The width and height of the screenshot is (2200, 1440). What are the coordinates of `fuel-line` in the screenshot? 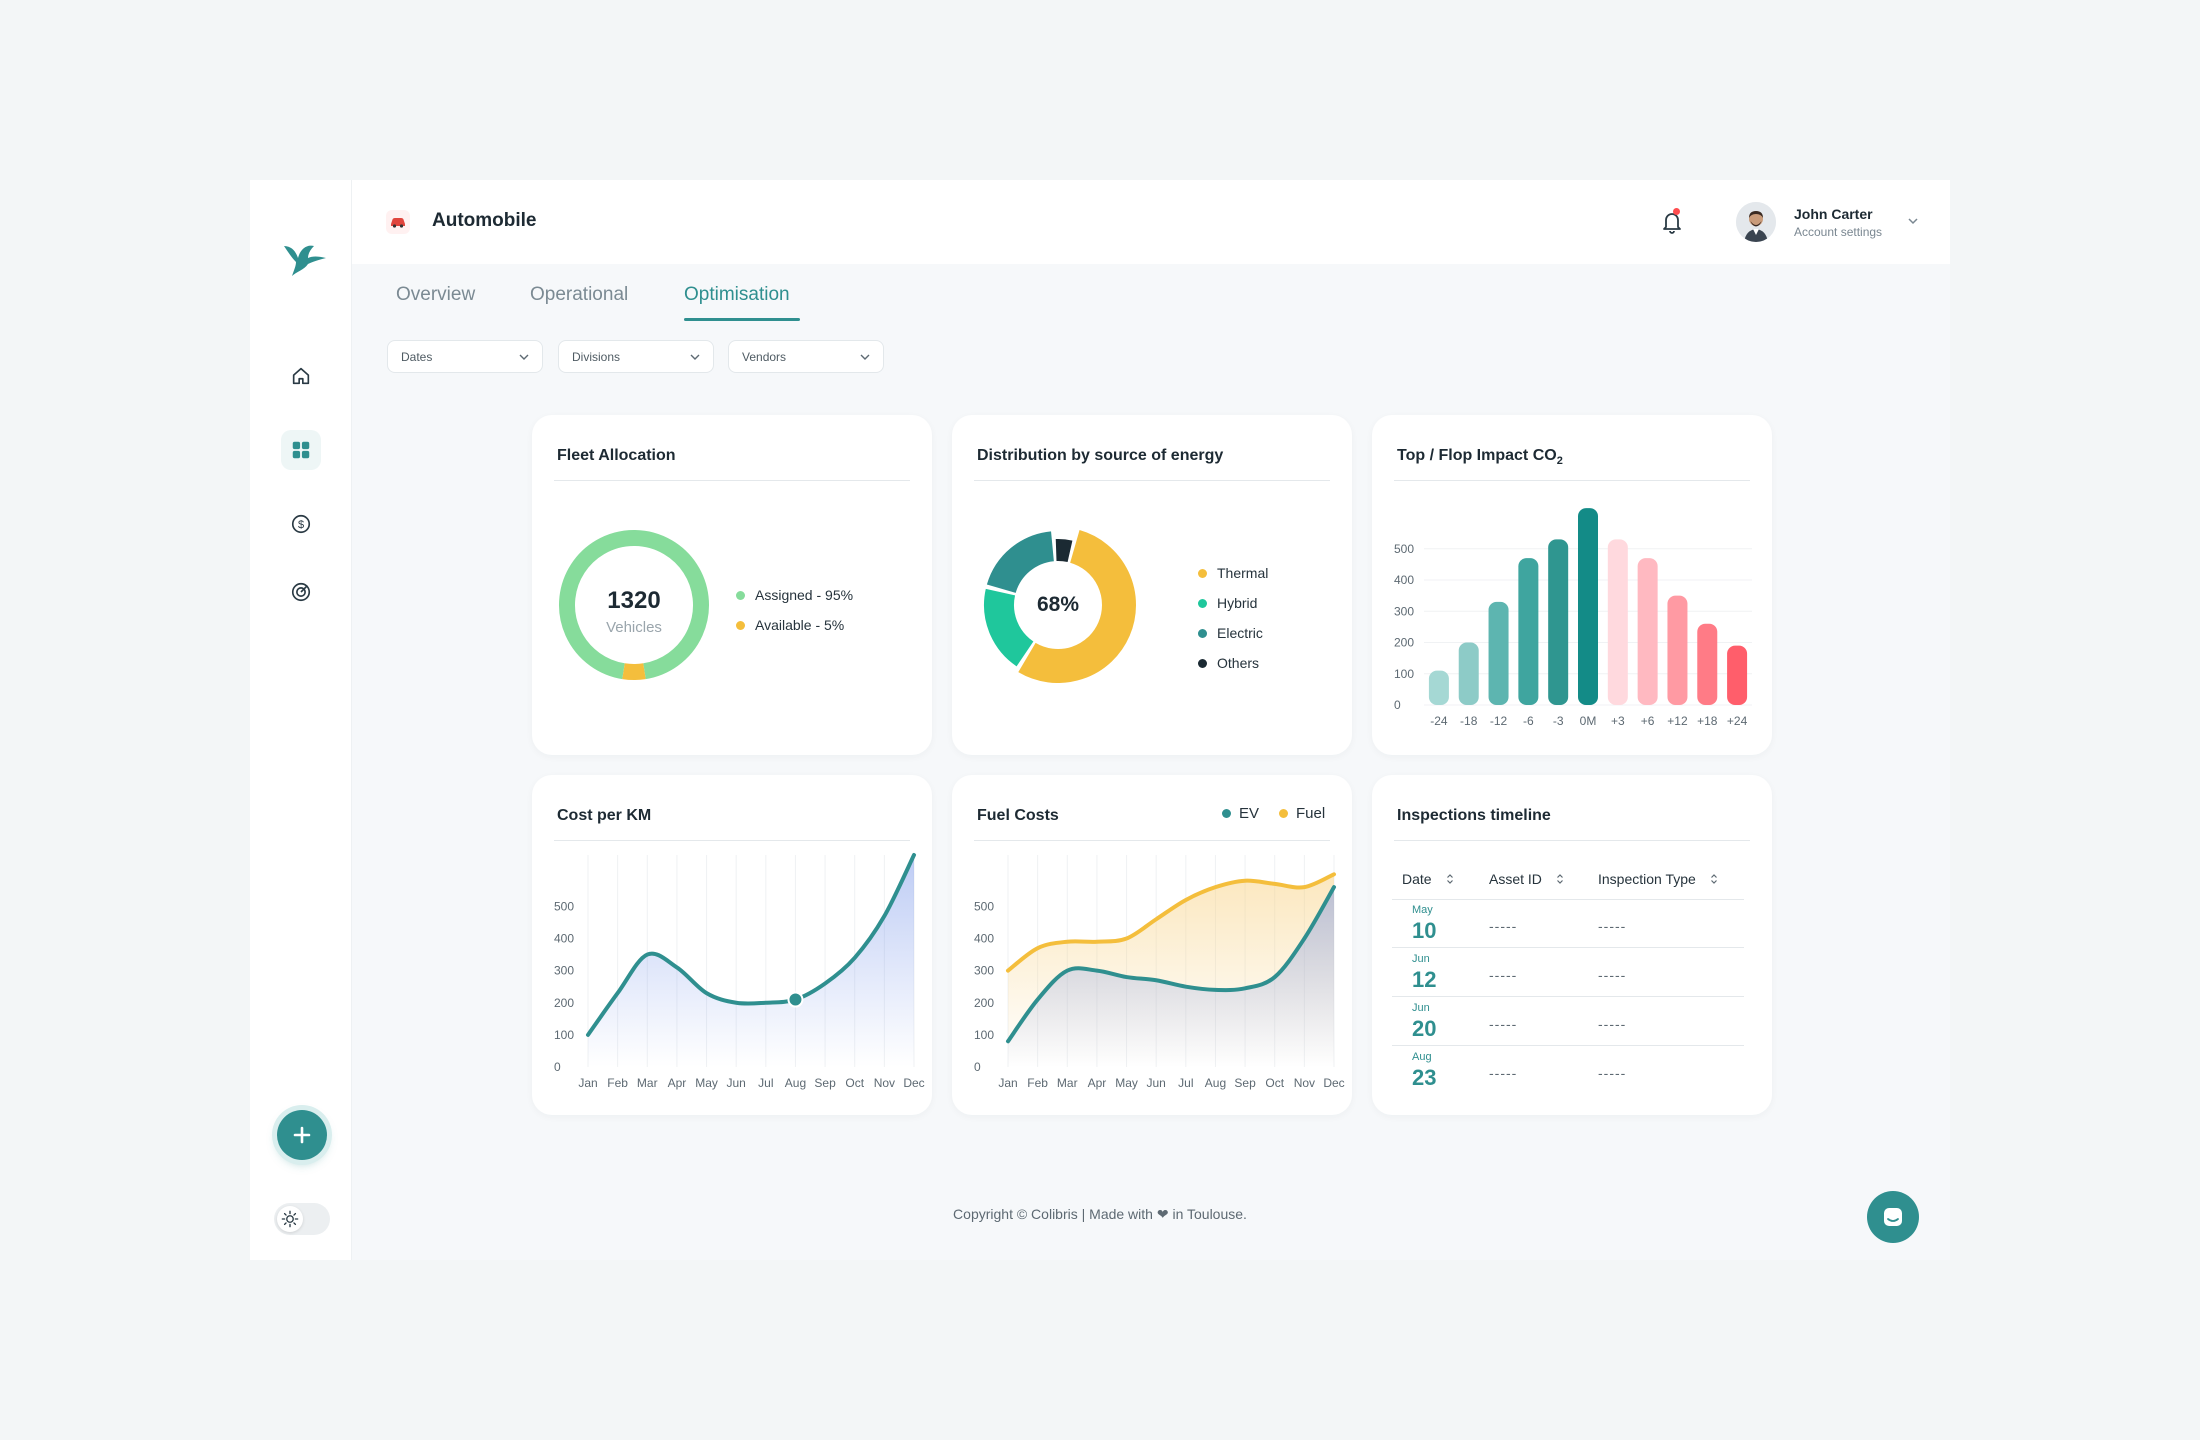 It's located at (1171, 922).